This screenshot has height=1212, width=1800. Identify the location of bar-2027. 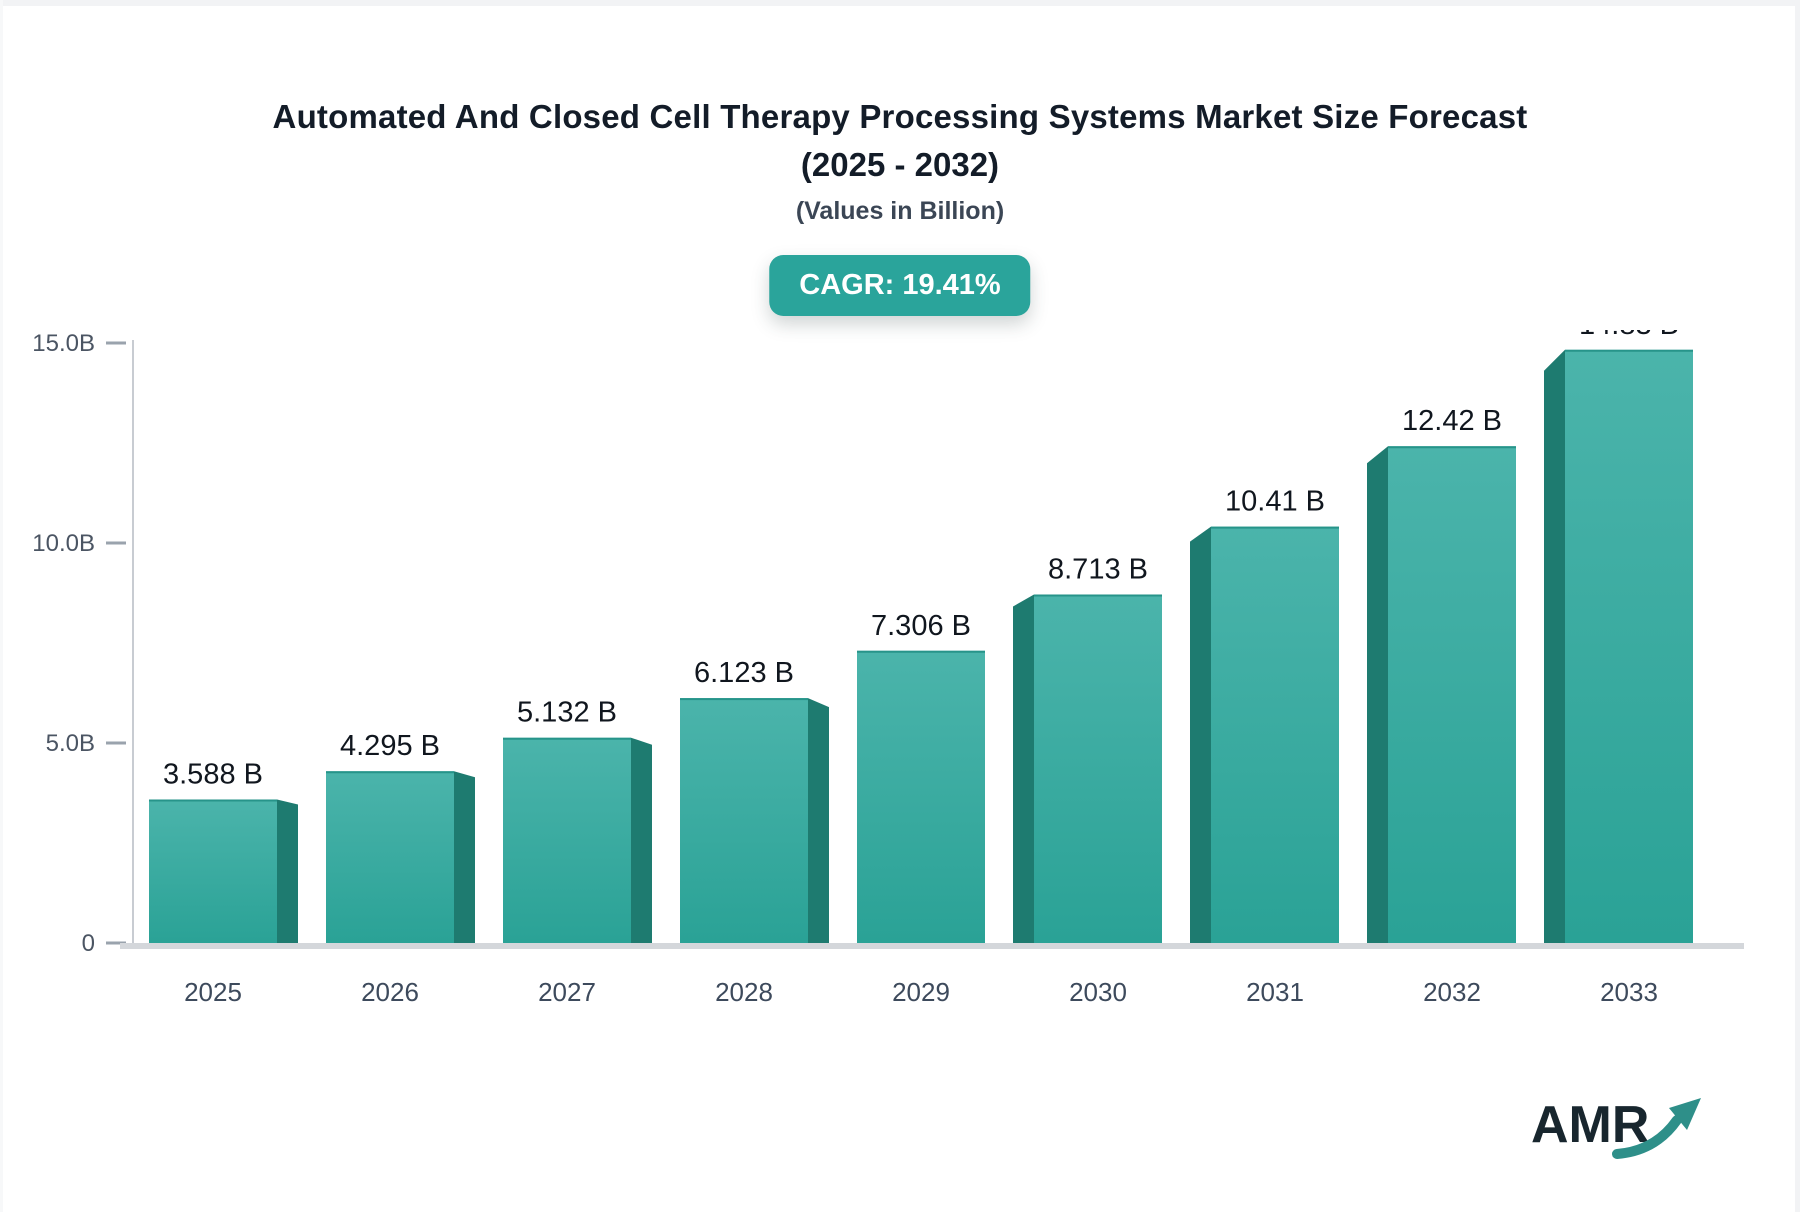
(567, 840).